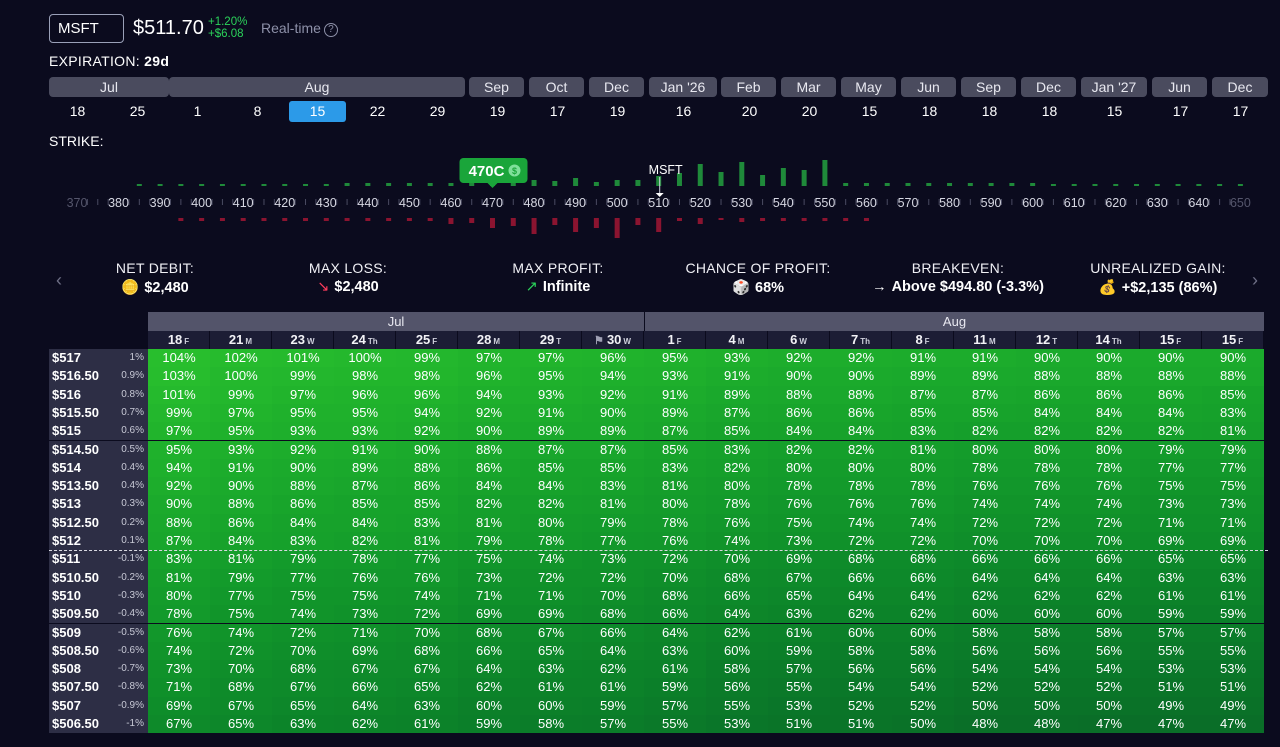  I want to click on strike-tick-470: 470, so click(492, 203).